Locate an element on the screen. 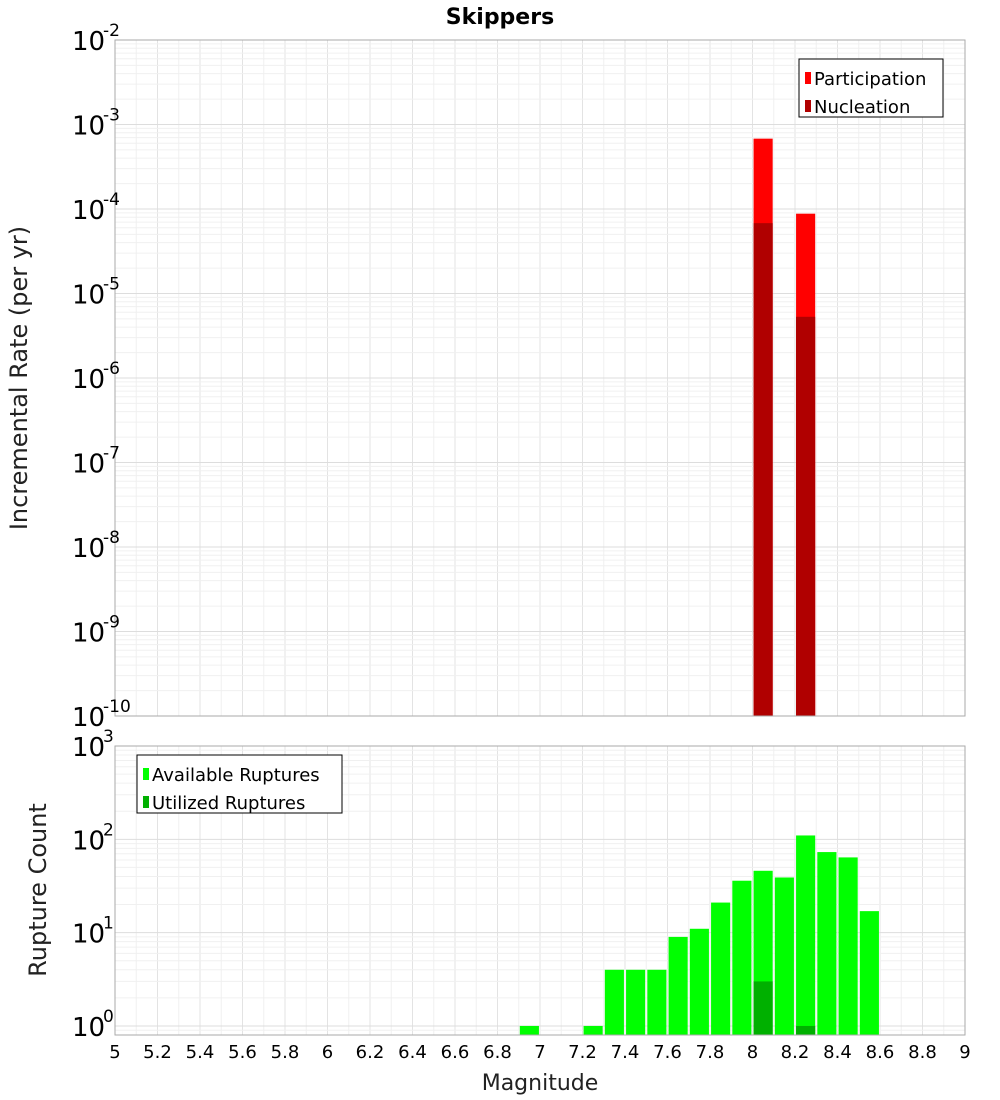 Image resolution: width=1000 pixels, height=1100 pixels. x-tick-label: 7.6 is located at coordinates (667, 1052).